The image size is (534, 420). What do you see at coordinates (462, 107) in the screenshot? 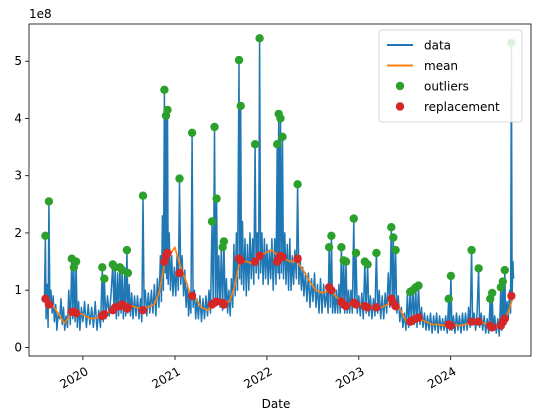
I see `legend-label: replacement` at bounding box center [462, 107].